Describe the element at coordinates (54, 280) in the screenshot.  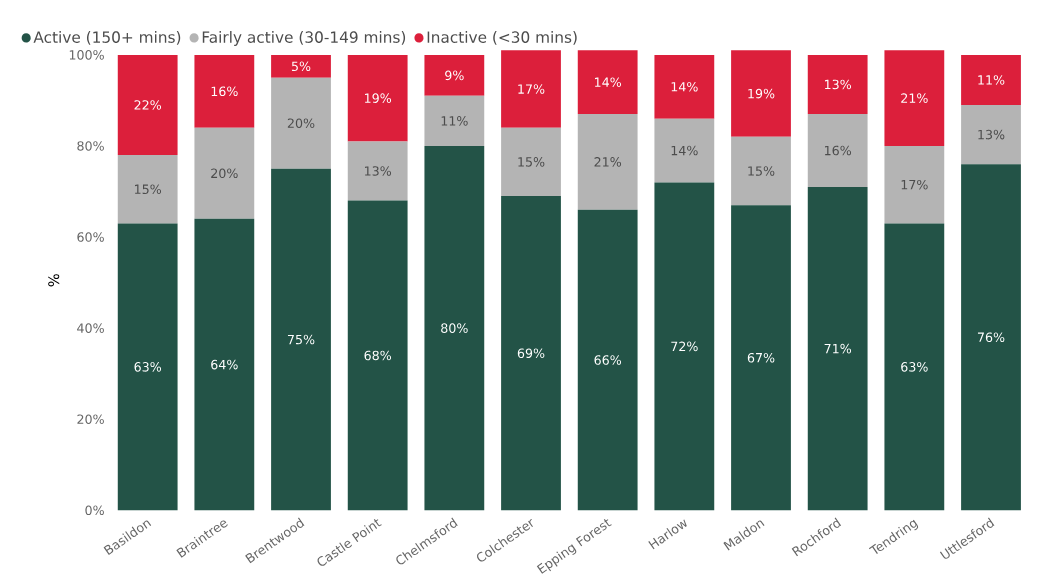
I see `y-axis-title: %` at that location.